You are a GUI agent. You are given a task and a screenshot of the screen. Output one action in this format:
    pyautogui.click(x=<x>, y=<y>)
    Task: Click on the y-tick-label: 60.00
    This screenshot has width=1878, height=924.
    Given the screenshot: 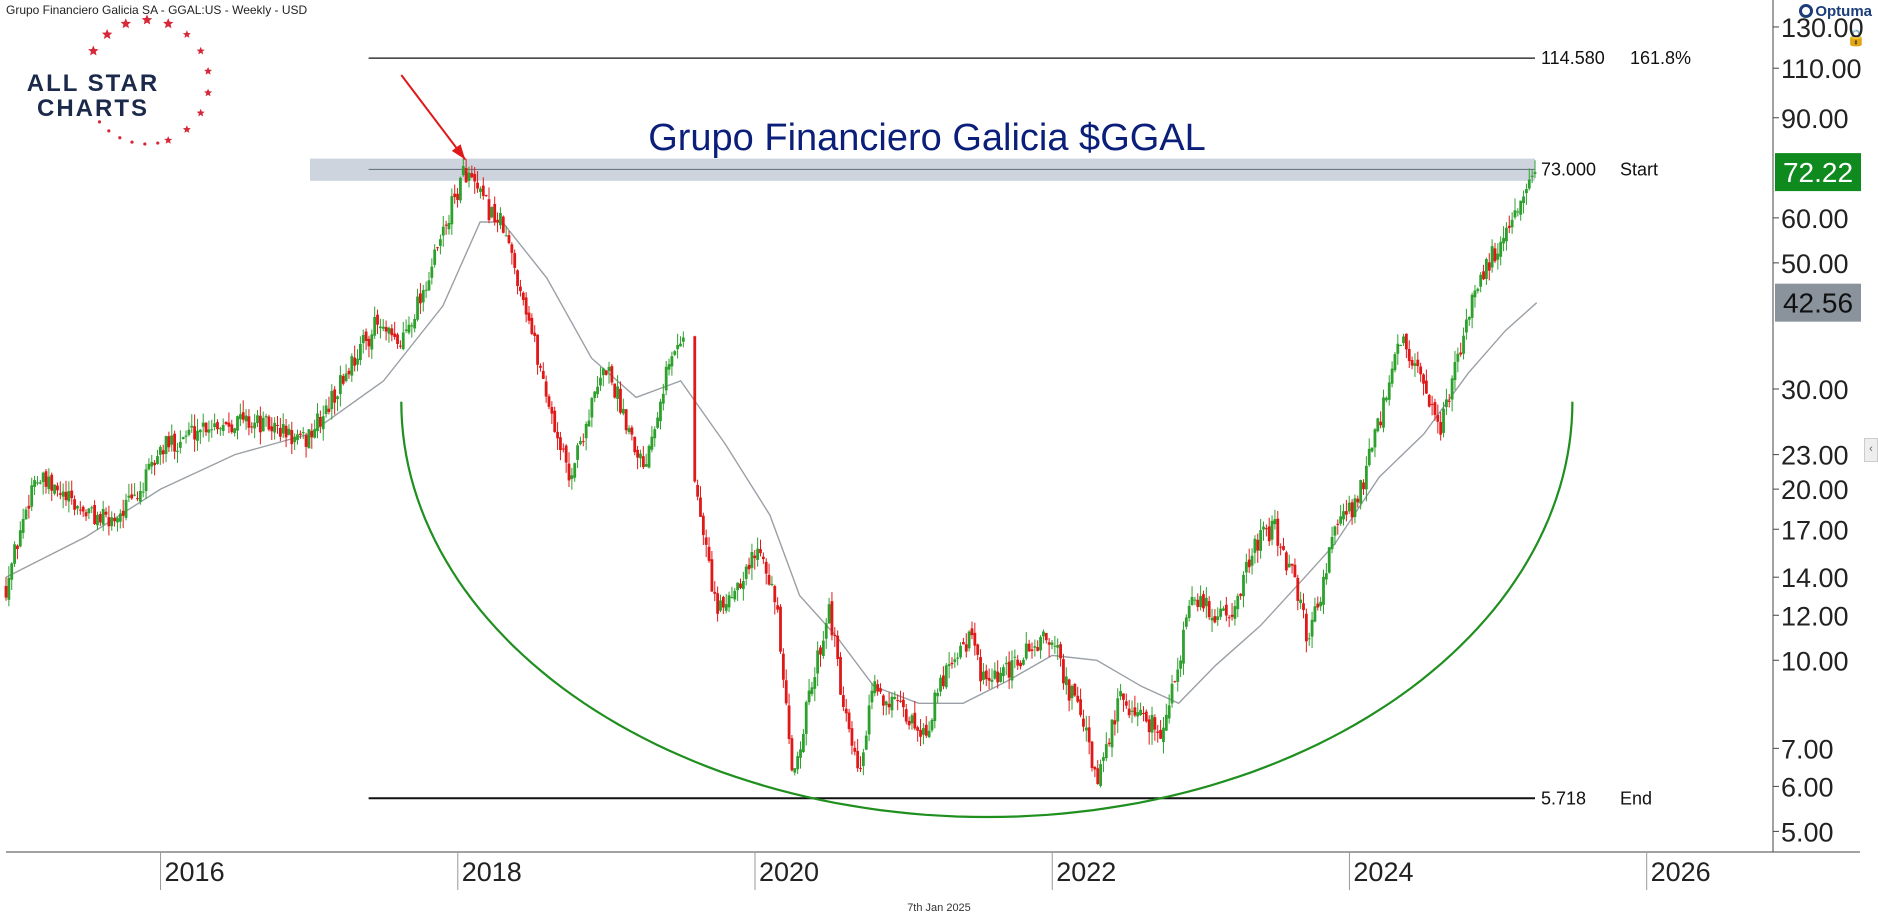 What is the action you would take?
    pyautogui.click(x=1815, y=219)
    